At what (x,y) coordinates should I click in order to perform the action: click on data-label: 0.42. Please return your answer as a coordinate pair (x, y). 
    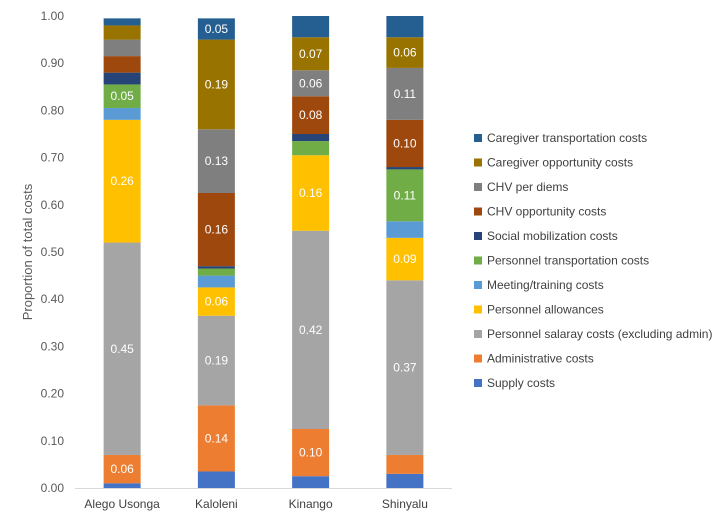
    Looking at the image, I should click on (311, 330).